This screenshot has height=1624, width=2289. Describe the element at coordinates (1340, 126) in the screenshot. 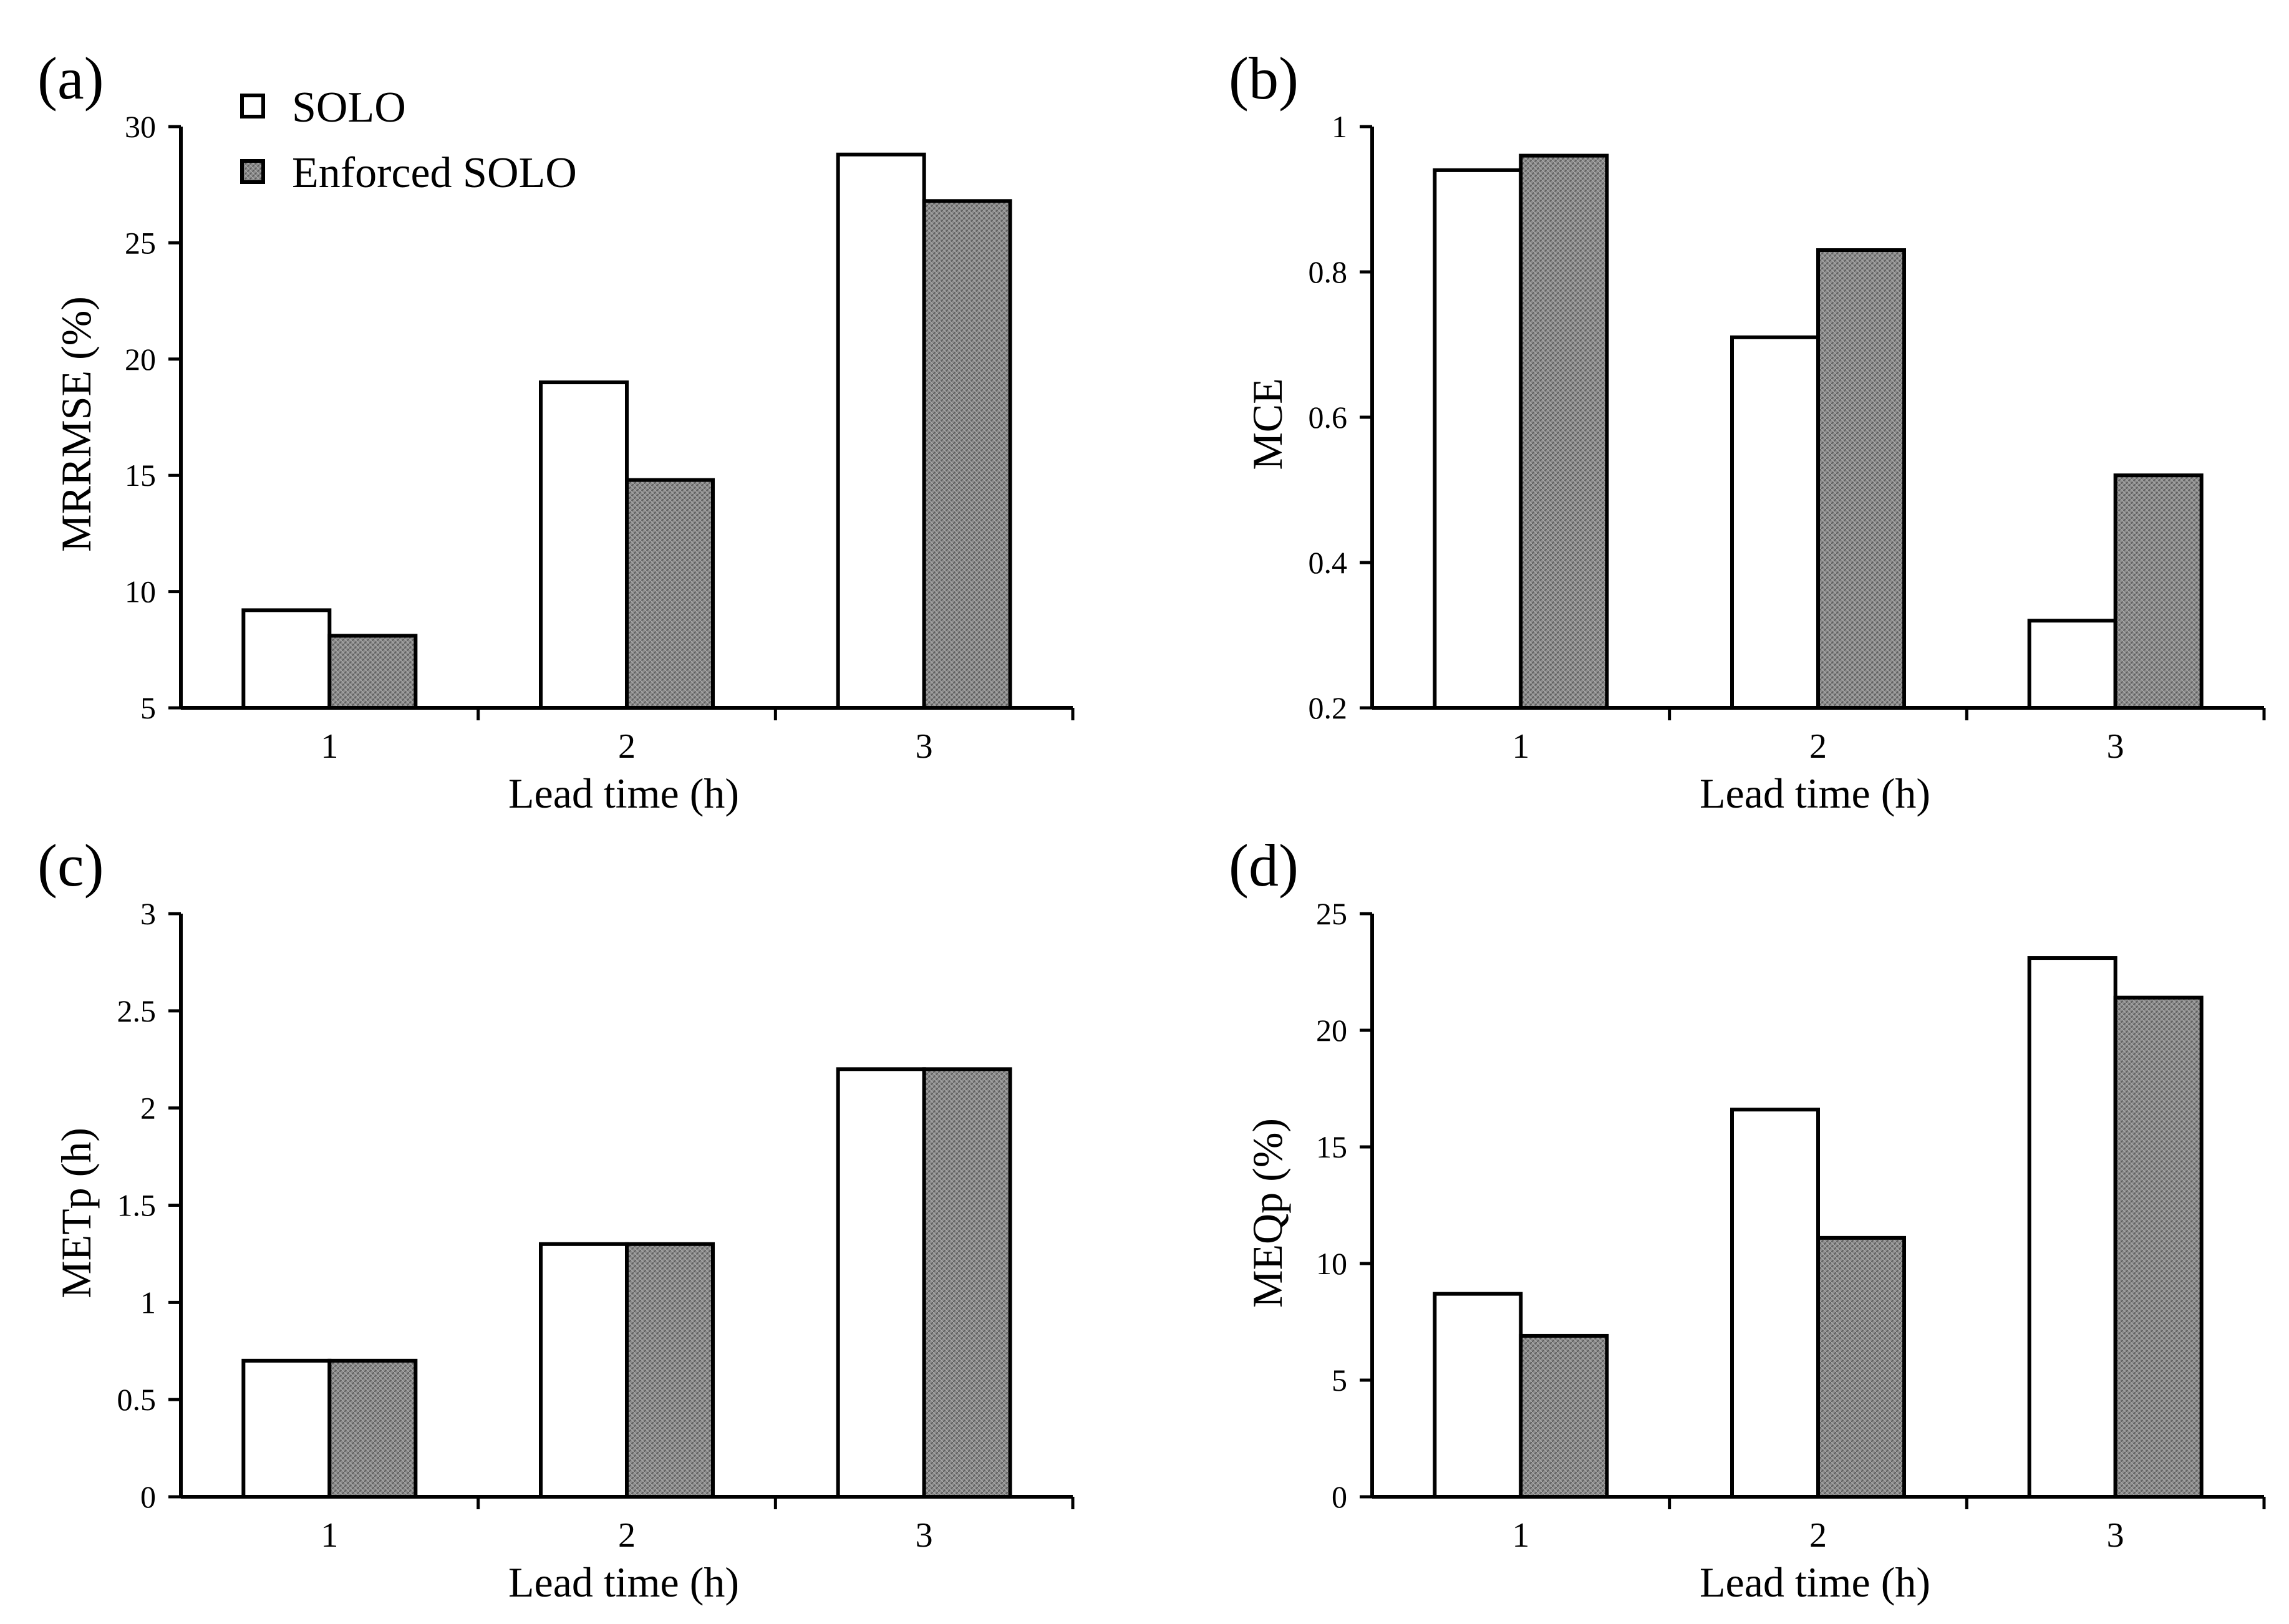

I see `panel-b-ytick-label: 1` at that location.